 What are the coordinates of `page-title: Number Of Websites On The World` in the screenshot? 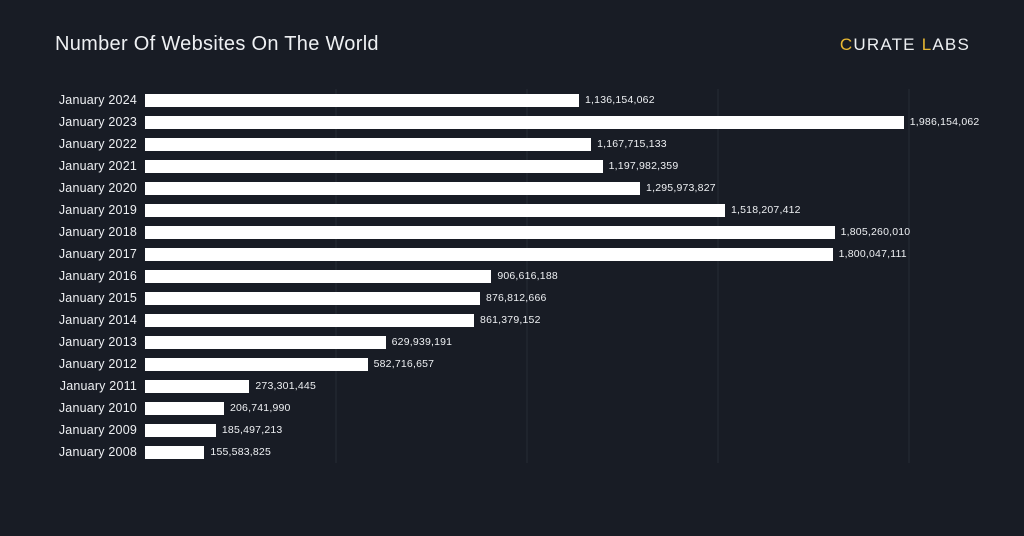 It's located at (217, 44).